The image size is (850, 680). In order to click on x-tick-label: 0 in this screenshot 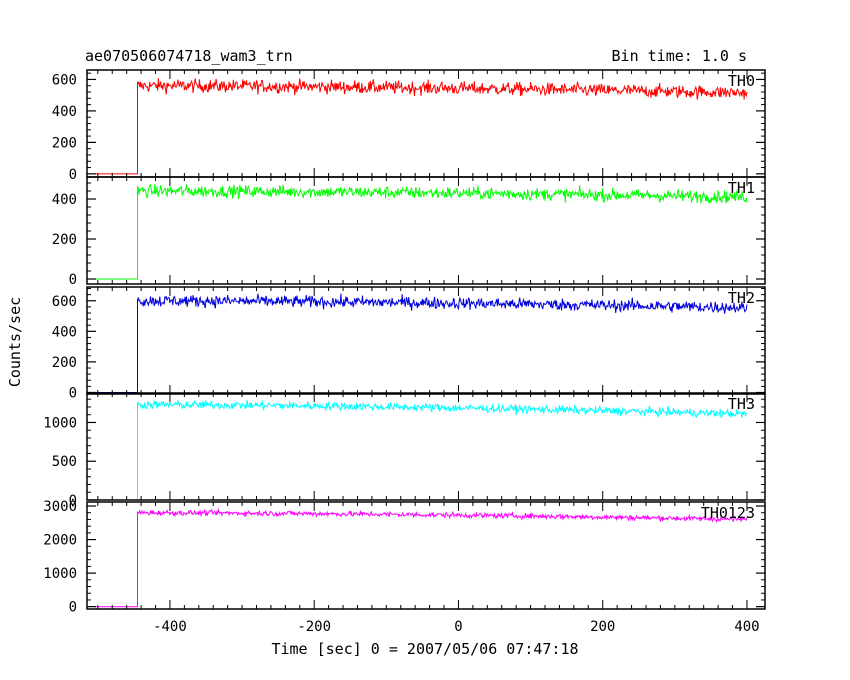, I will do `click(458, 627)`.